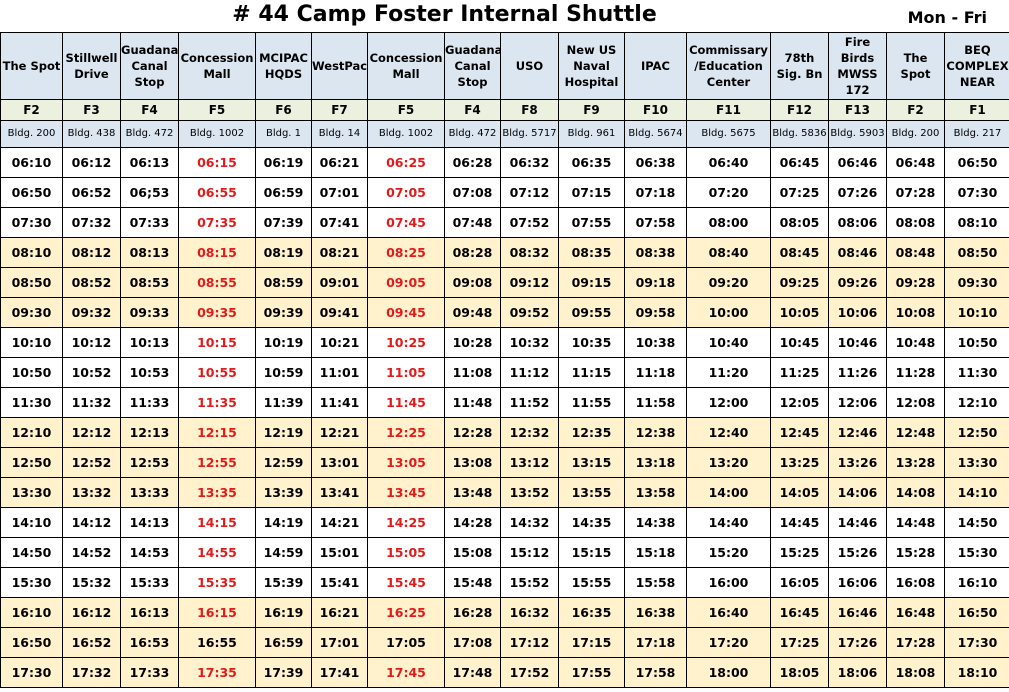 This screenshot has width=1009, height=692. I want to click on time-cell: 08:53, so click(149, 282).